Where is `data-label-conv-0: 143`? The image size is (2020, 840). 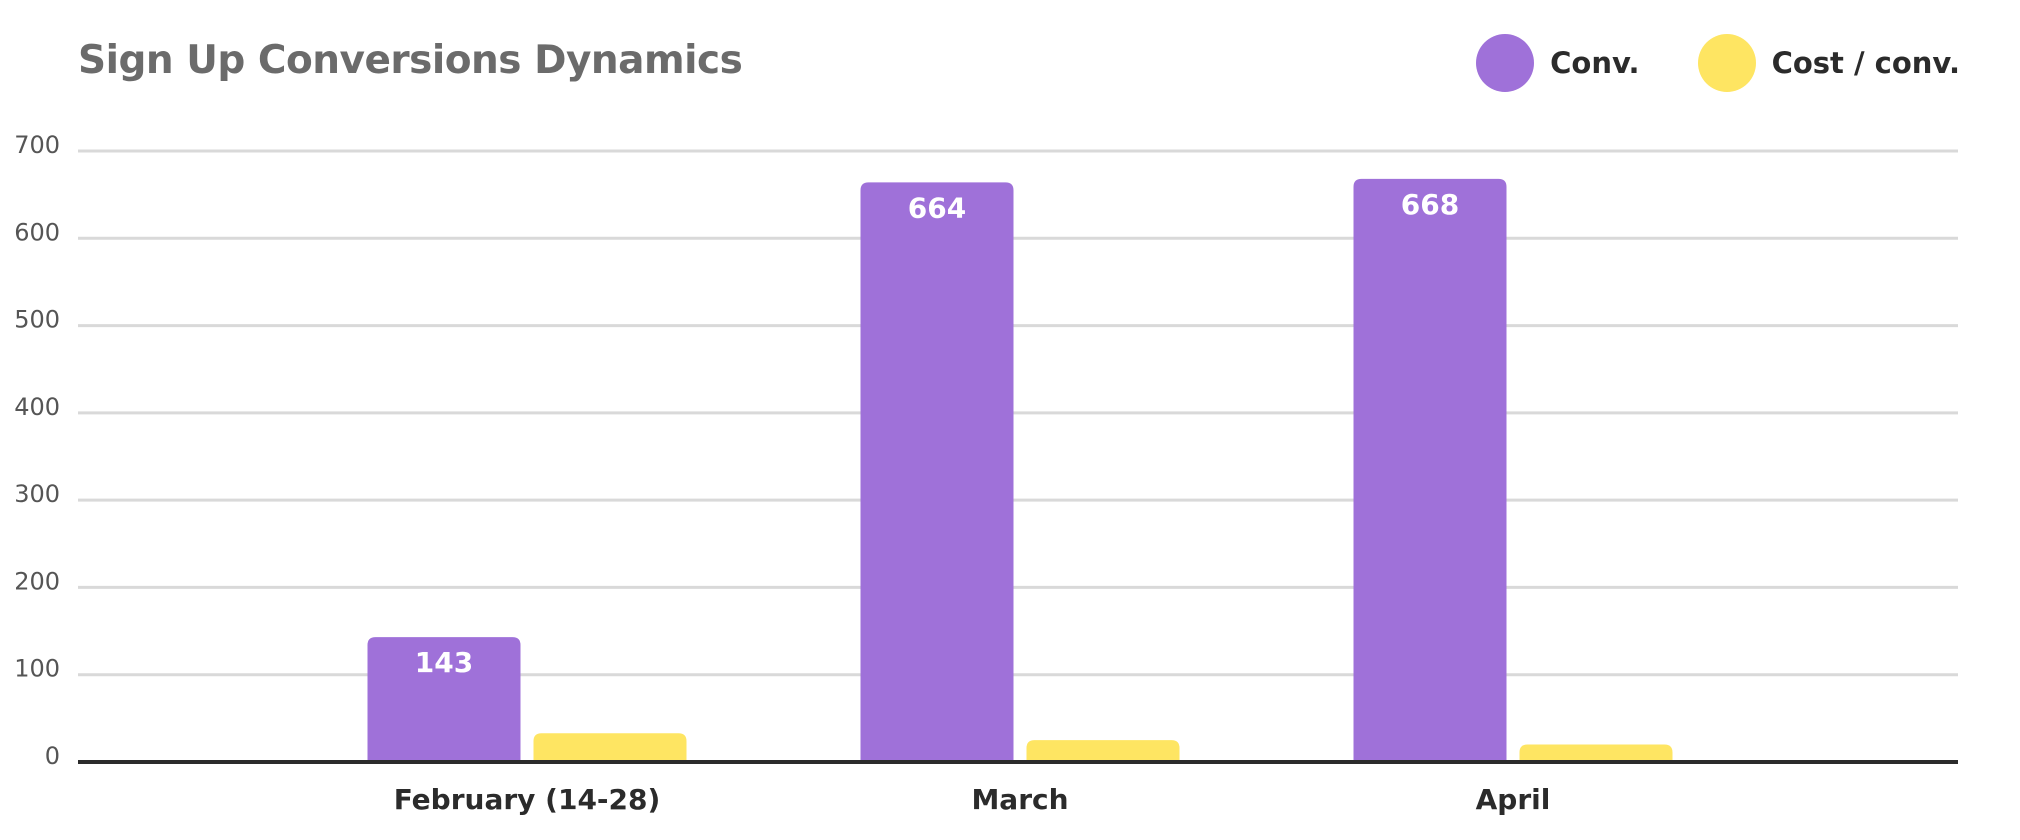 data-label-conv-0: 143 is located at coordinates (444, 662).